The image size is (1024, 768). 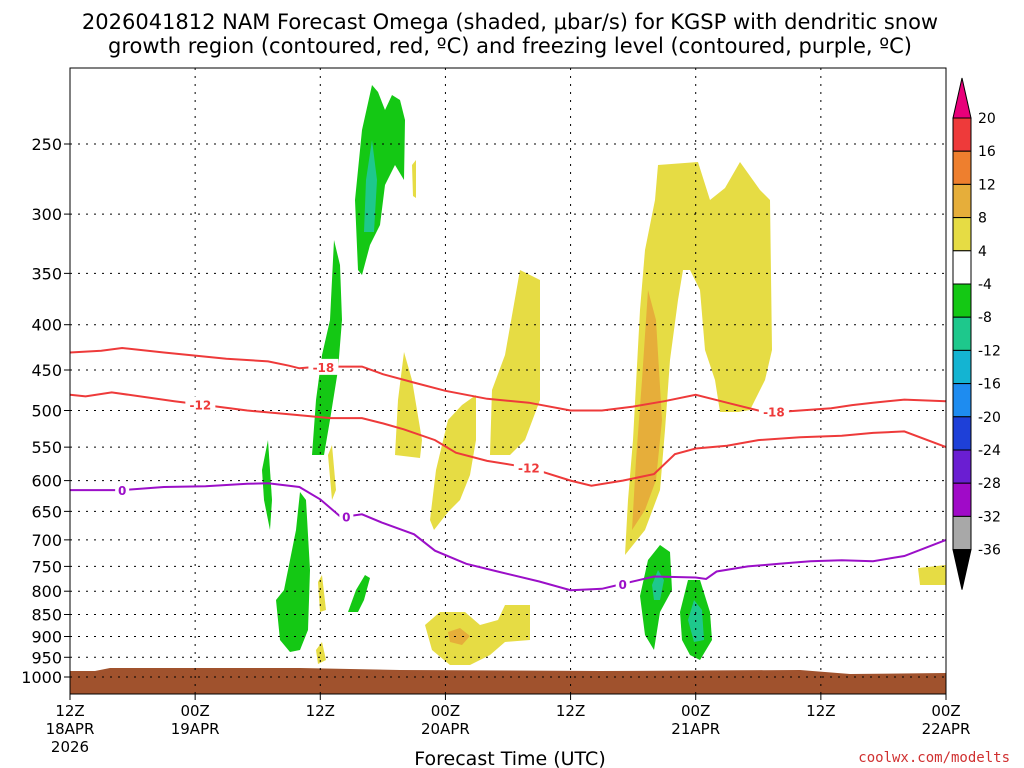 I want to click on contour-line--12C, so click(x=508, y=439).